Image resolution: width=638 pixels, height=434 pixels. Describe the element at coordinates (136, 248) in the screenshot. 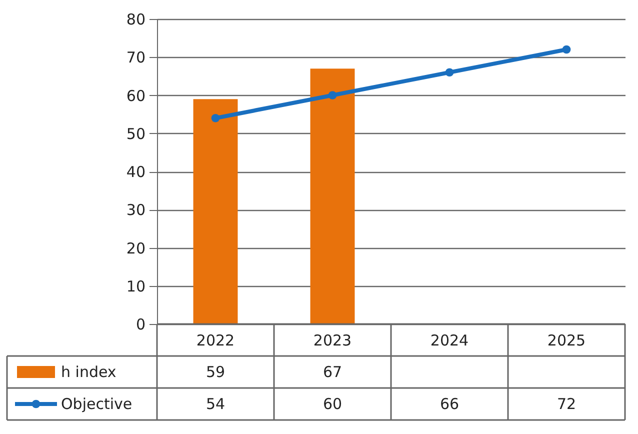

I see `y-tick-label: 20` at that location.